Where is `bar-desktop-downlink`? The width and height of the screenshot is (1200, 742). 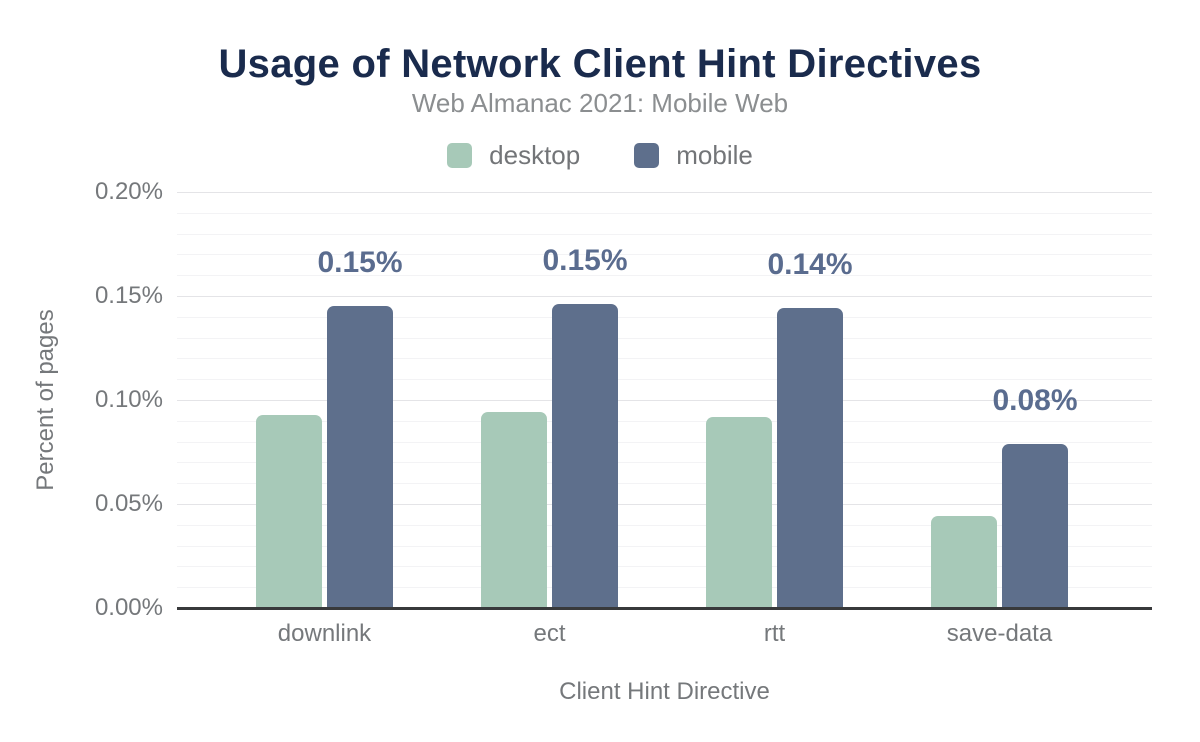
bar-desktop-downlink is located at coordinates (289, 511).